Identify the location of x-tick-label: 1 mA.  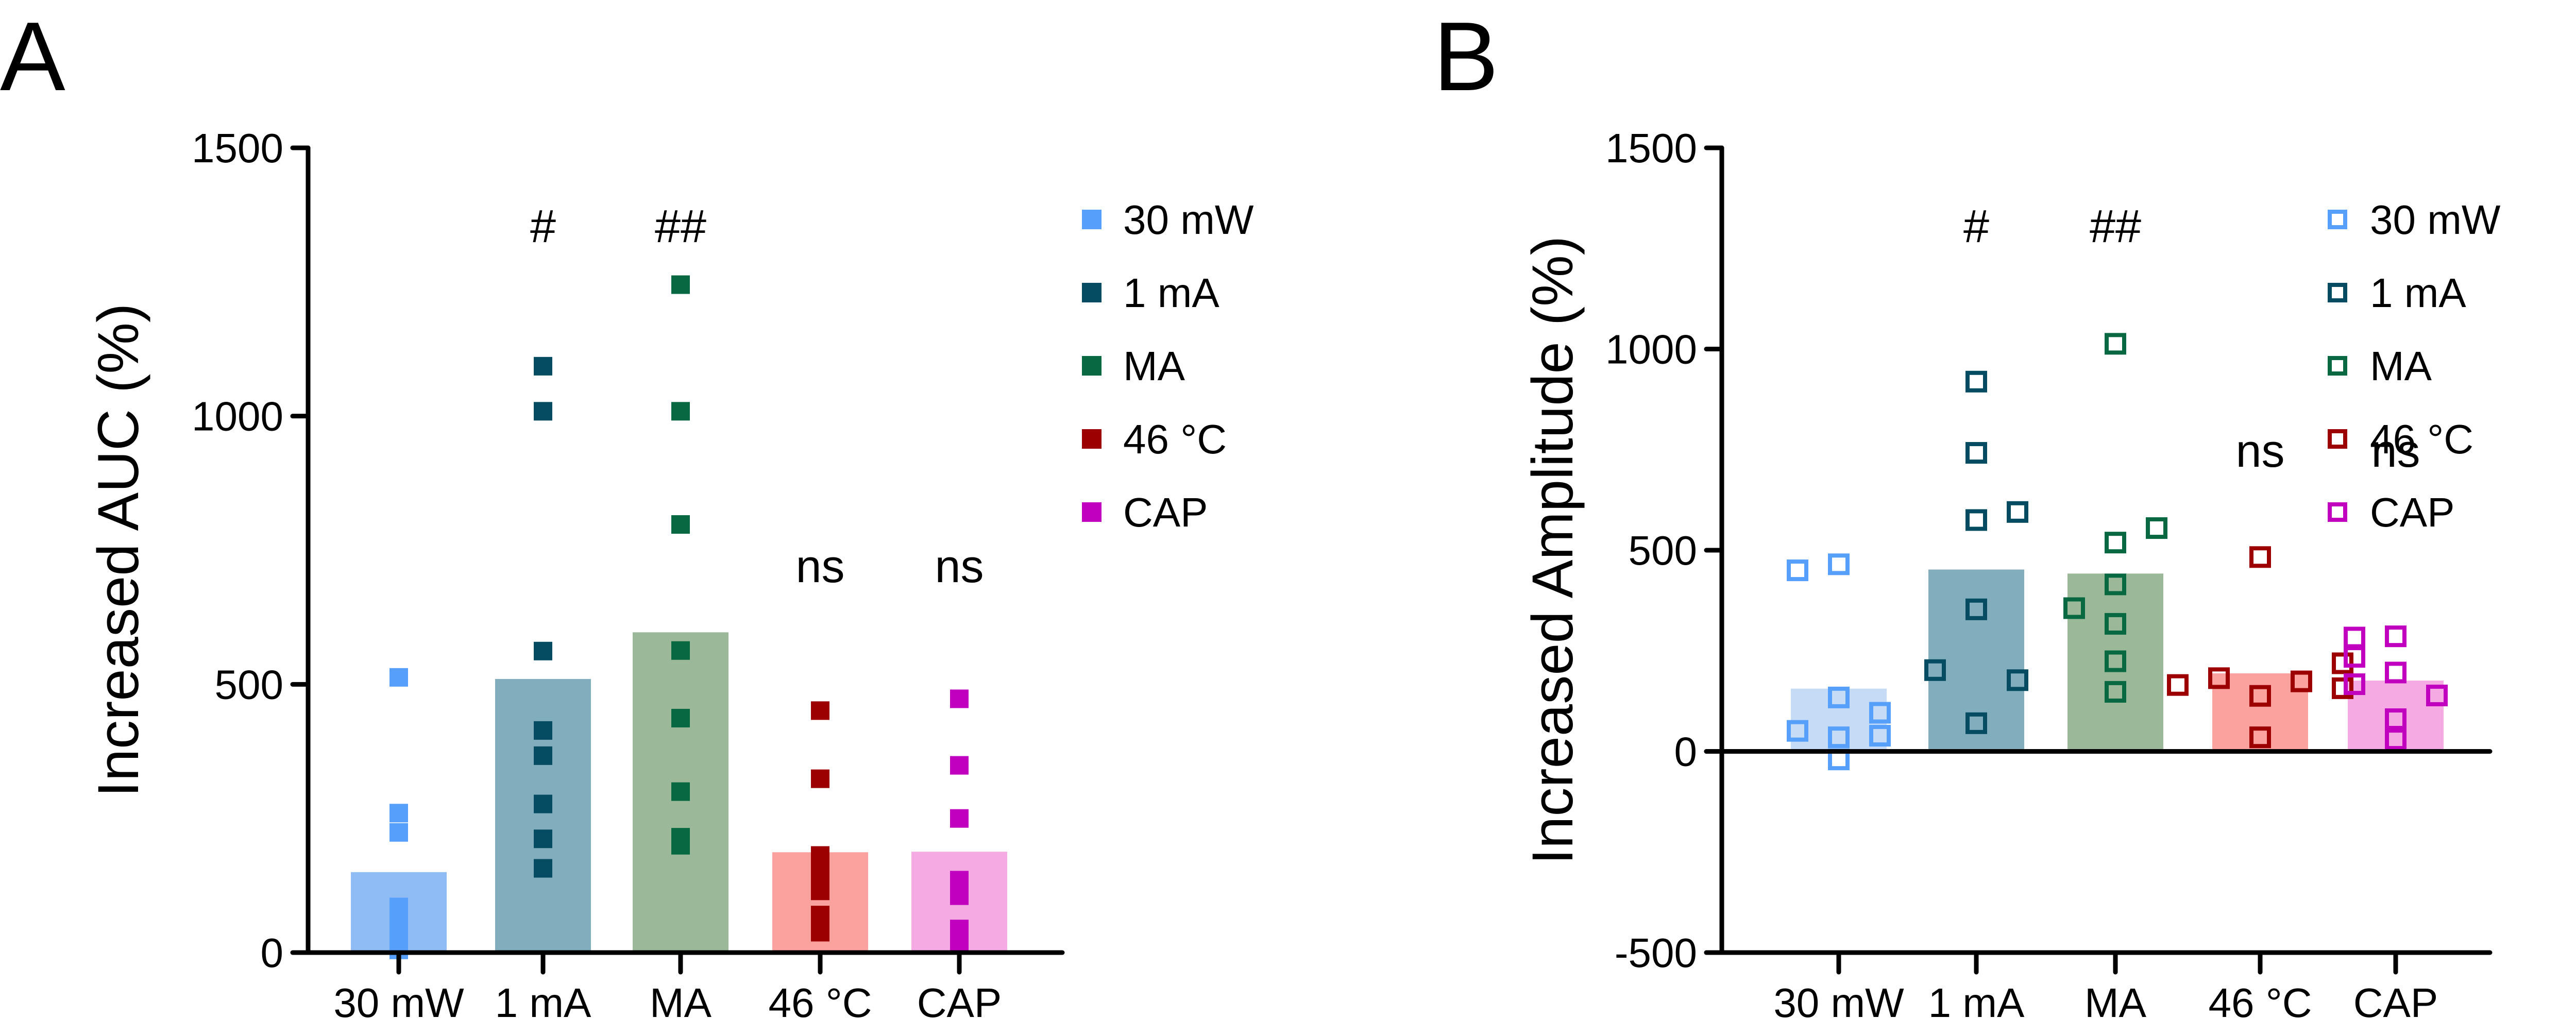
(1976, 1003).